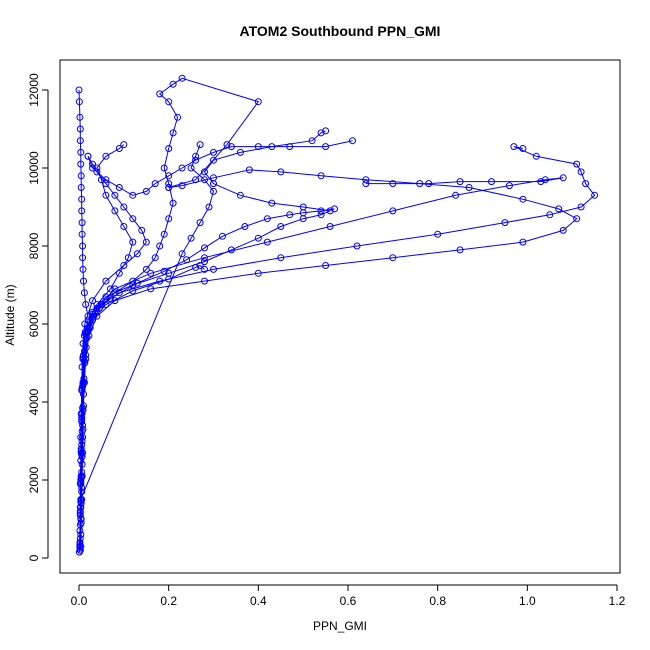 The image size is (650, 650). I want to click on y-tick-label: 4000, so click(34, 401).